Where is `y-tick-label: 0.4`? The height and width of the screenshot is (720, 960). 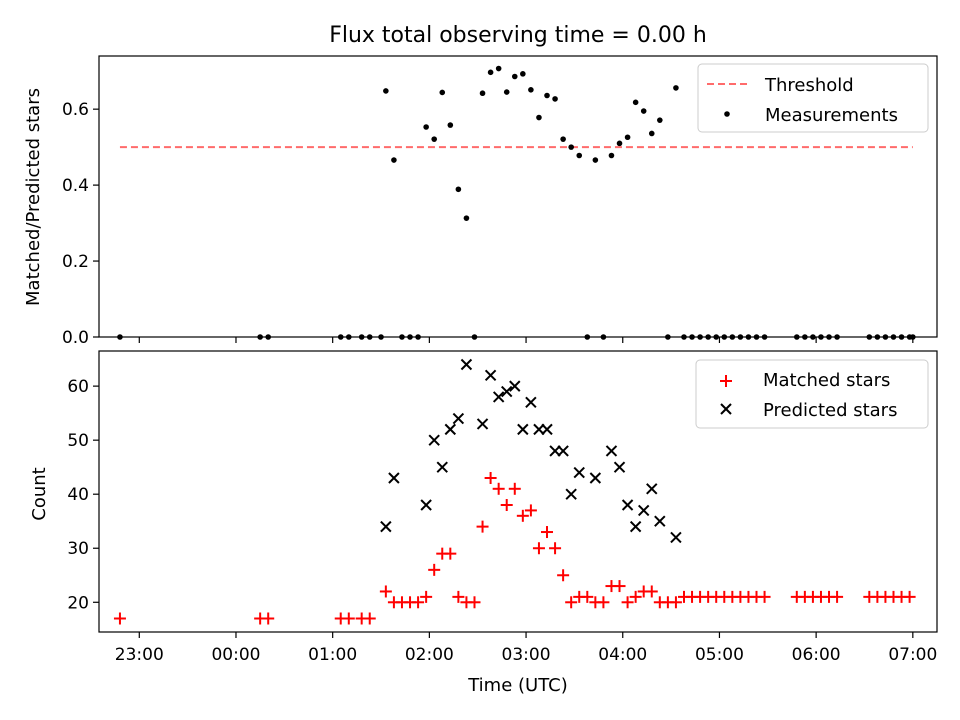 y-tick-label: 0.4 is located at coordinates (75, 186).